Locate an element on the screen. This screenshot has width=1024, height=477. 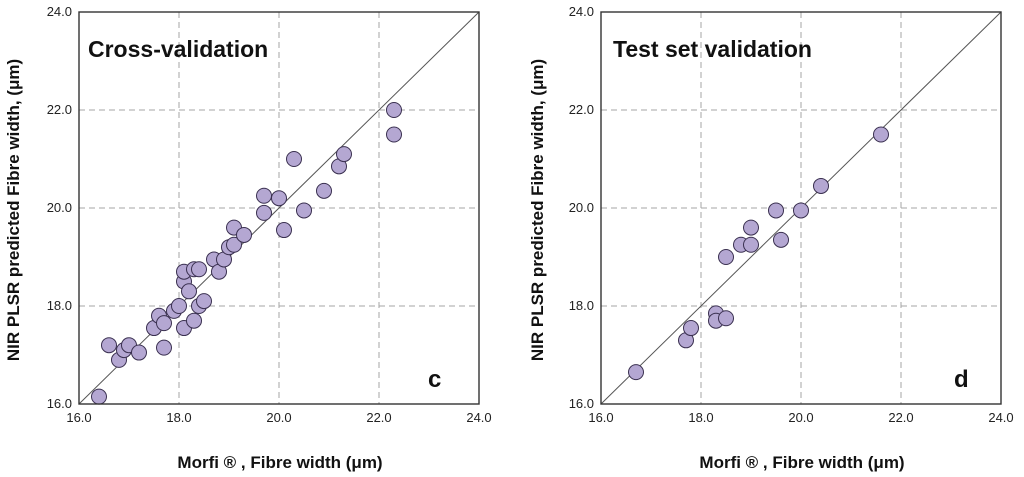
scatter-points is located at coordinates (758, 253).